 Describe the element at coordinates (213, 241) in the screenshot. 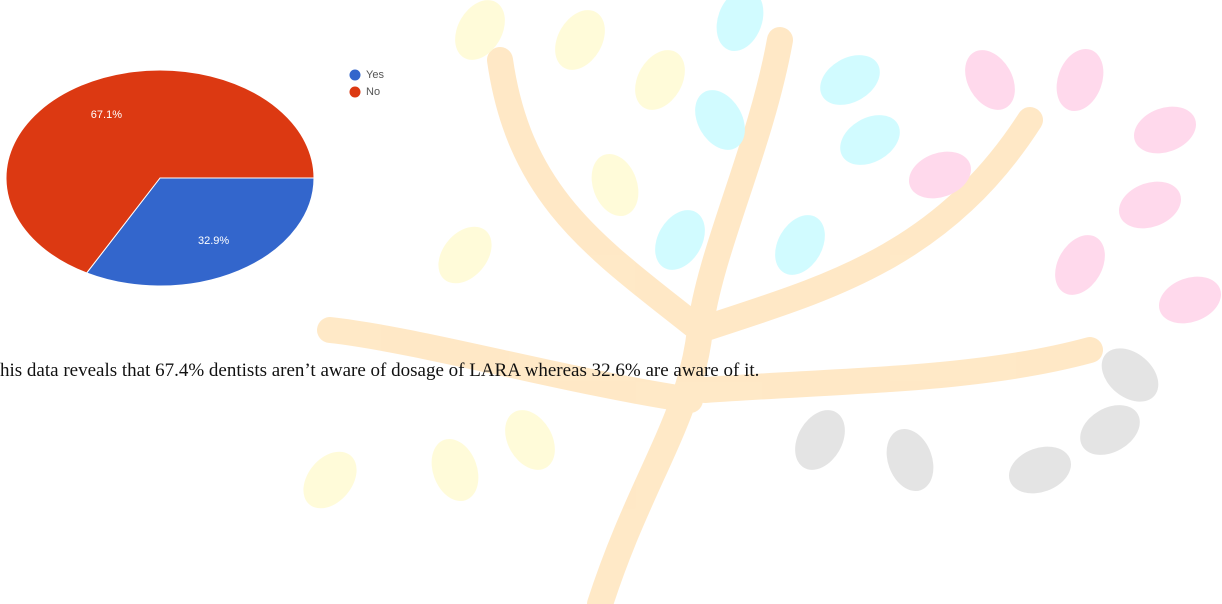

I see `slice-label: 32.9%` at that location.